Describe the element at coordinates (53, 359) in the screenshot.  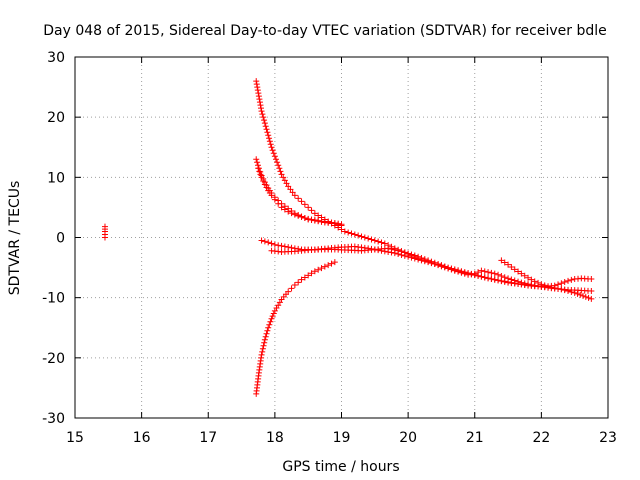
I see `y-tick-label: -20` at that location.